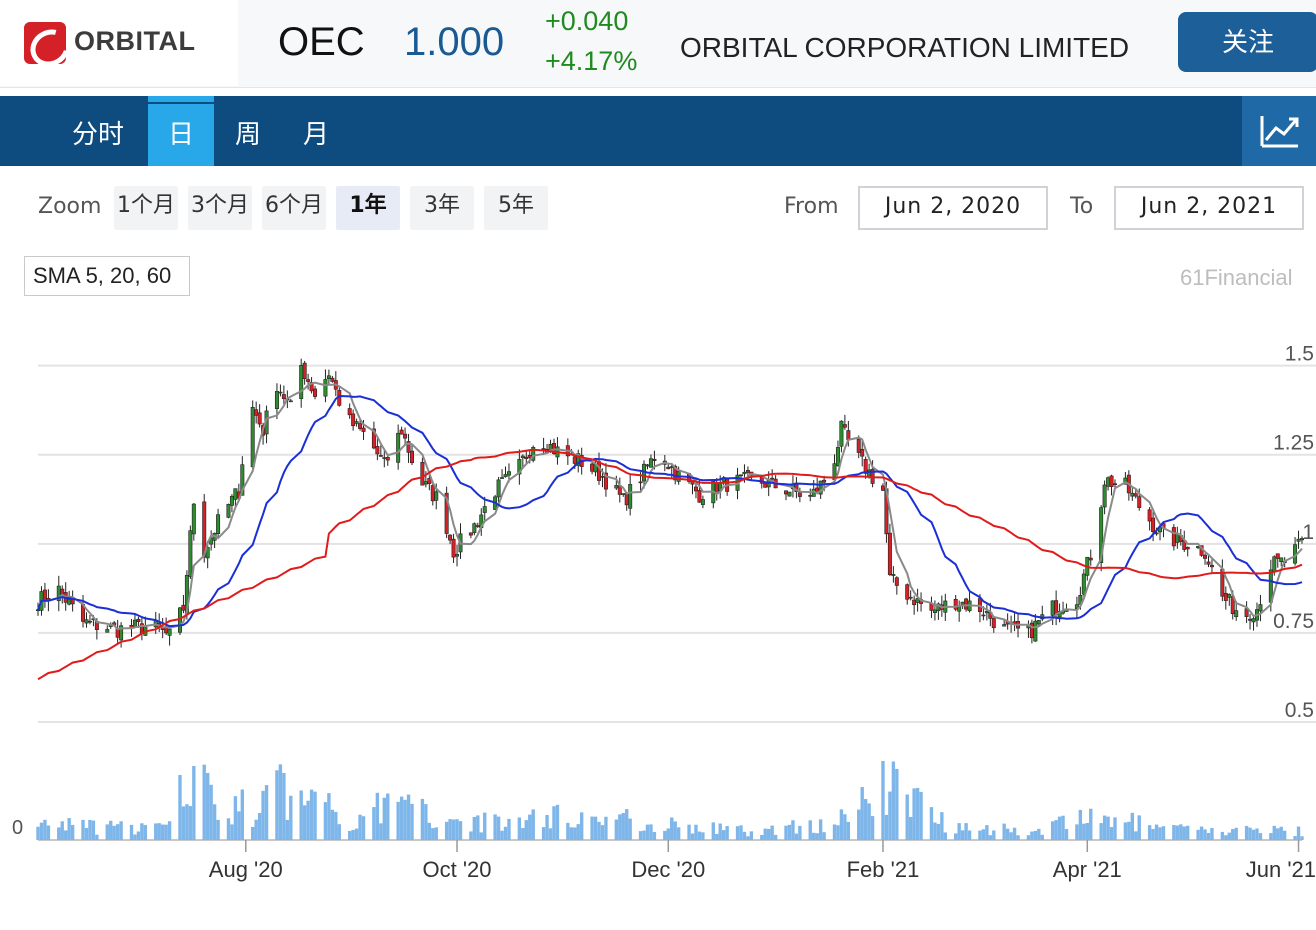 This screenshot has height=930, width=1316. What do you see at coordinates (1293, 443) in the screenshot?
I see `y-tick-label: 1.25` at bounding box center [1293, 443].